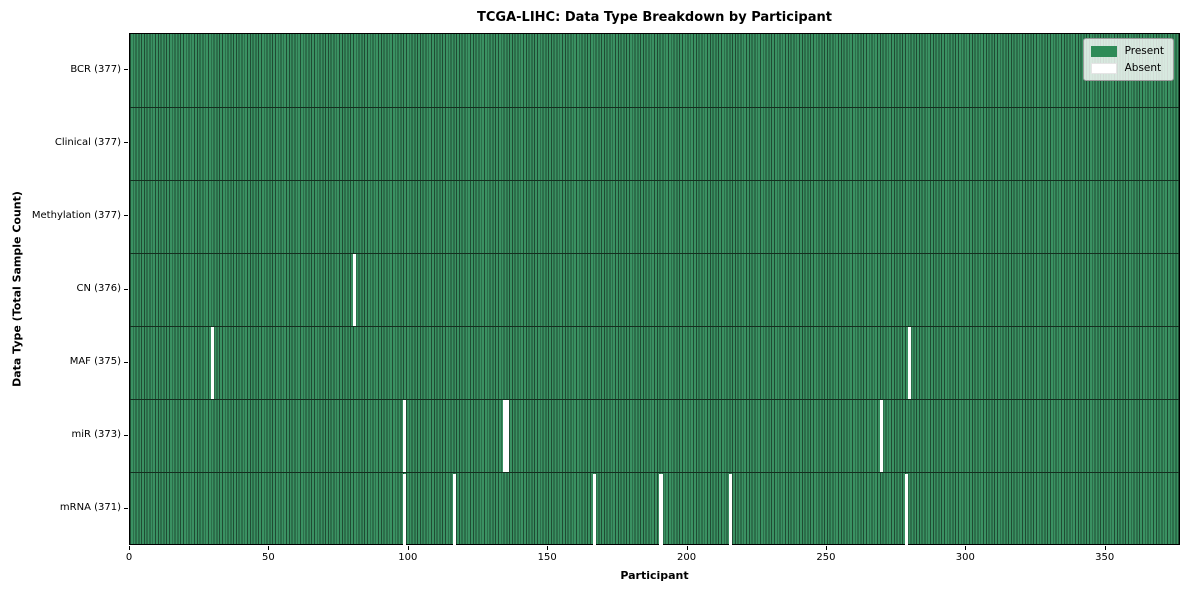 This screenshot has height=600, width=1200. I want to click on x-axis-label: Participant, so click(654, 575).